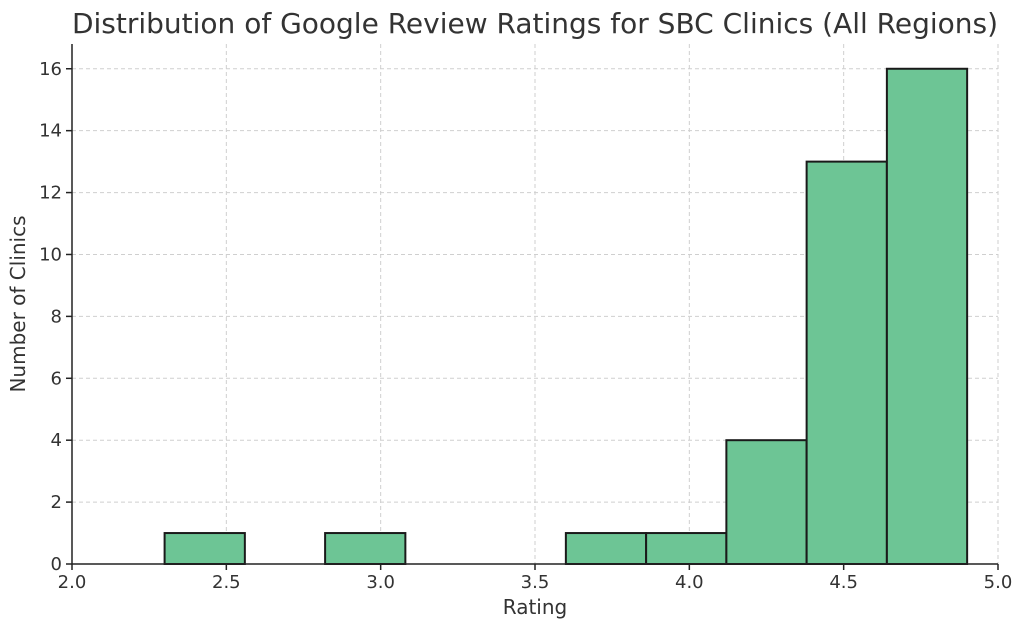 This screenshot has height=632, width=1022. I want to click on y-tick-label-3: 6, so click(56, 378).